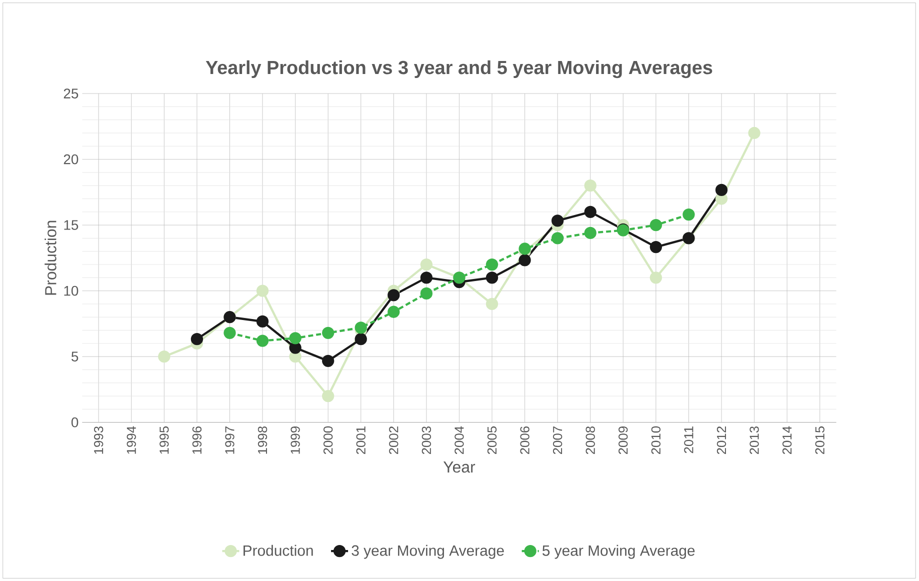 This screenshot has width=919, height=581. What do you see at coordinates (656, 440) in the screenshot?
I see `x-tick-label: 2010` at bounding box center [656, 440].